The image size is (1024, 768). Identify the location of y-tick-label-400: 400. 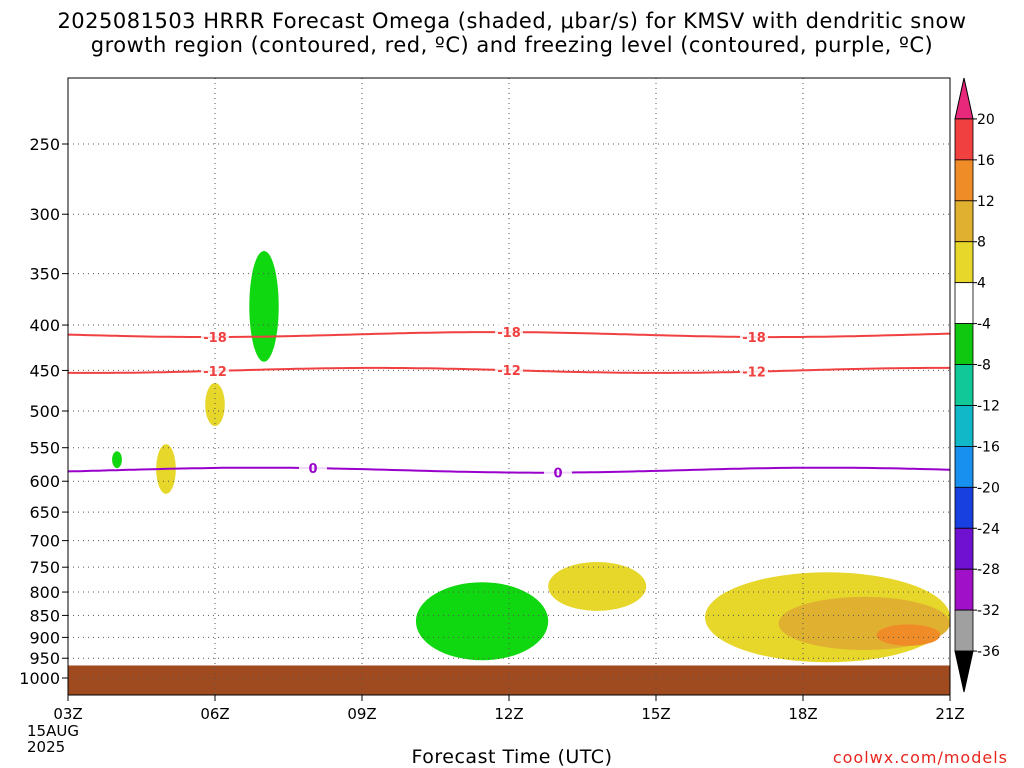
(44, 325).